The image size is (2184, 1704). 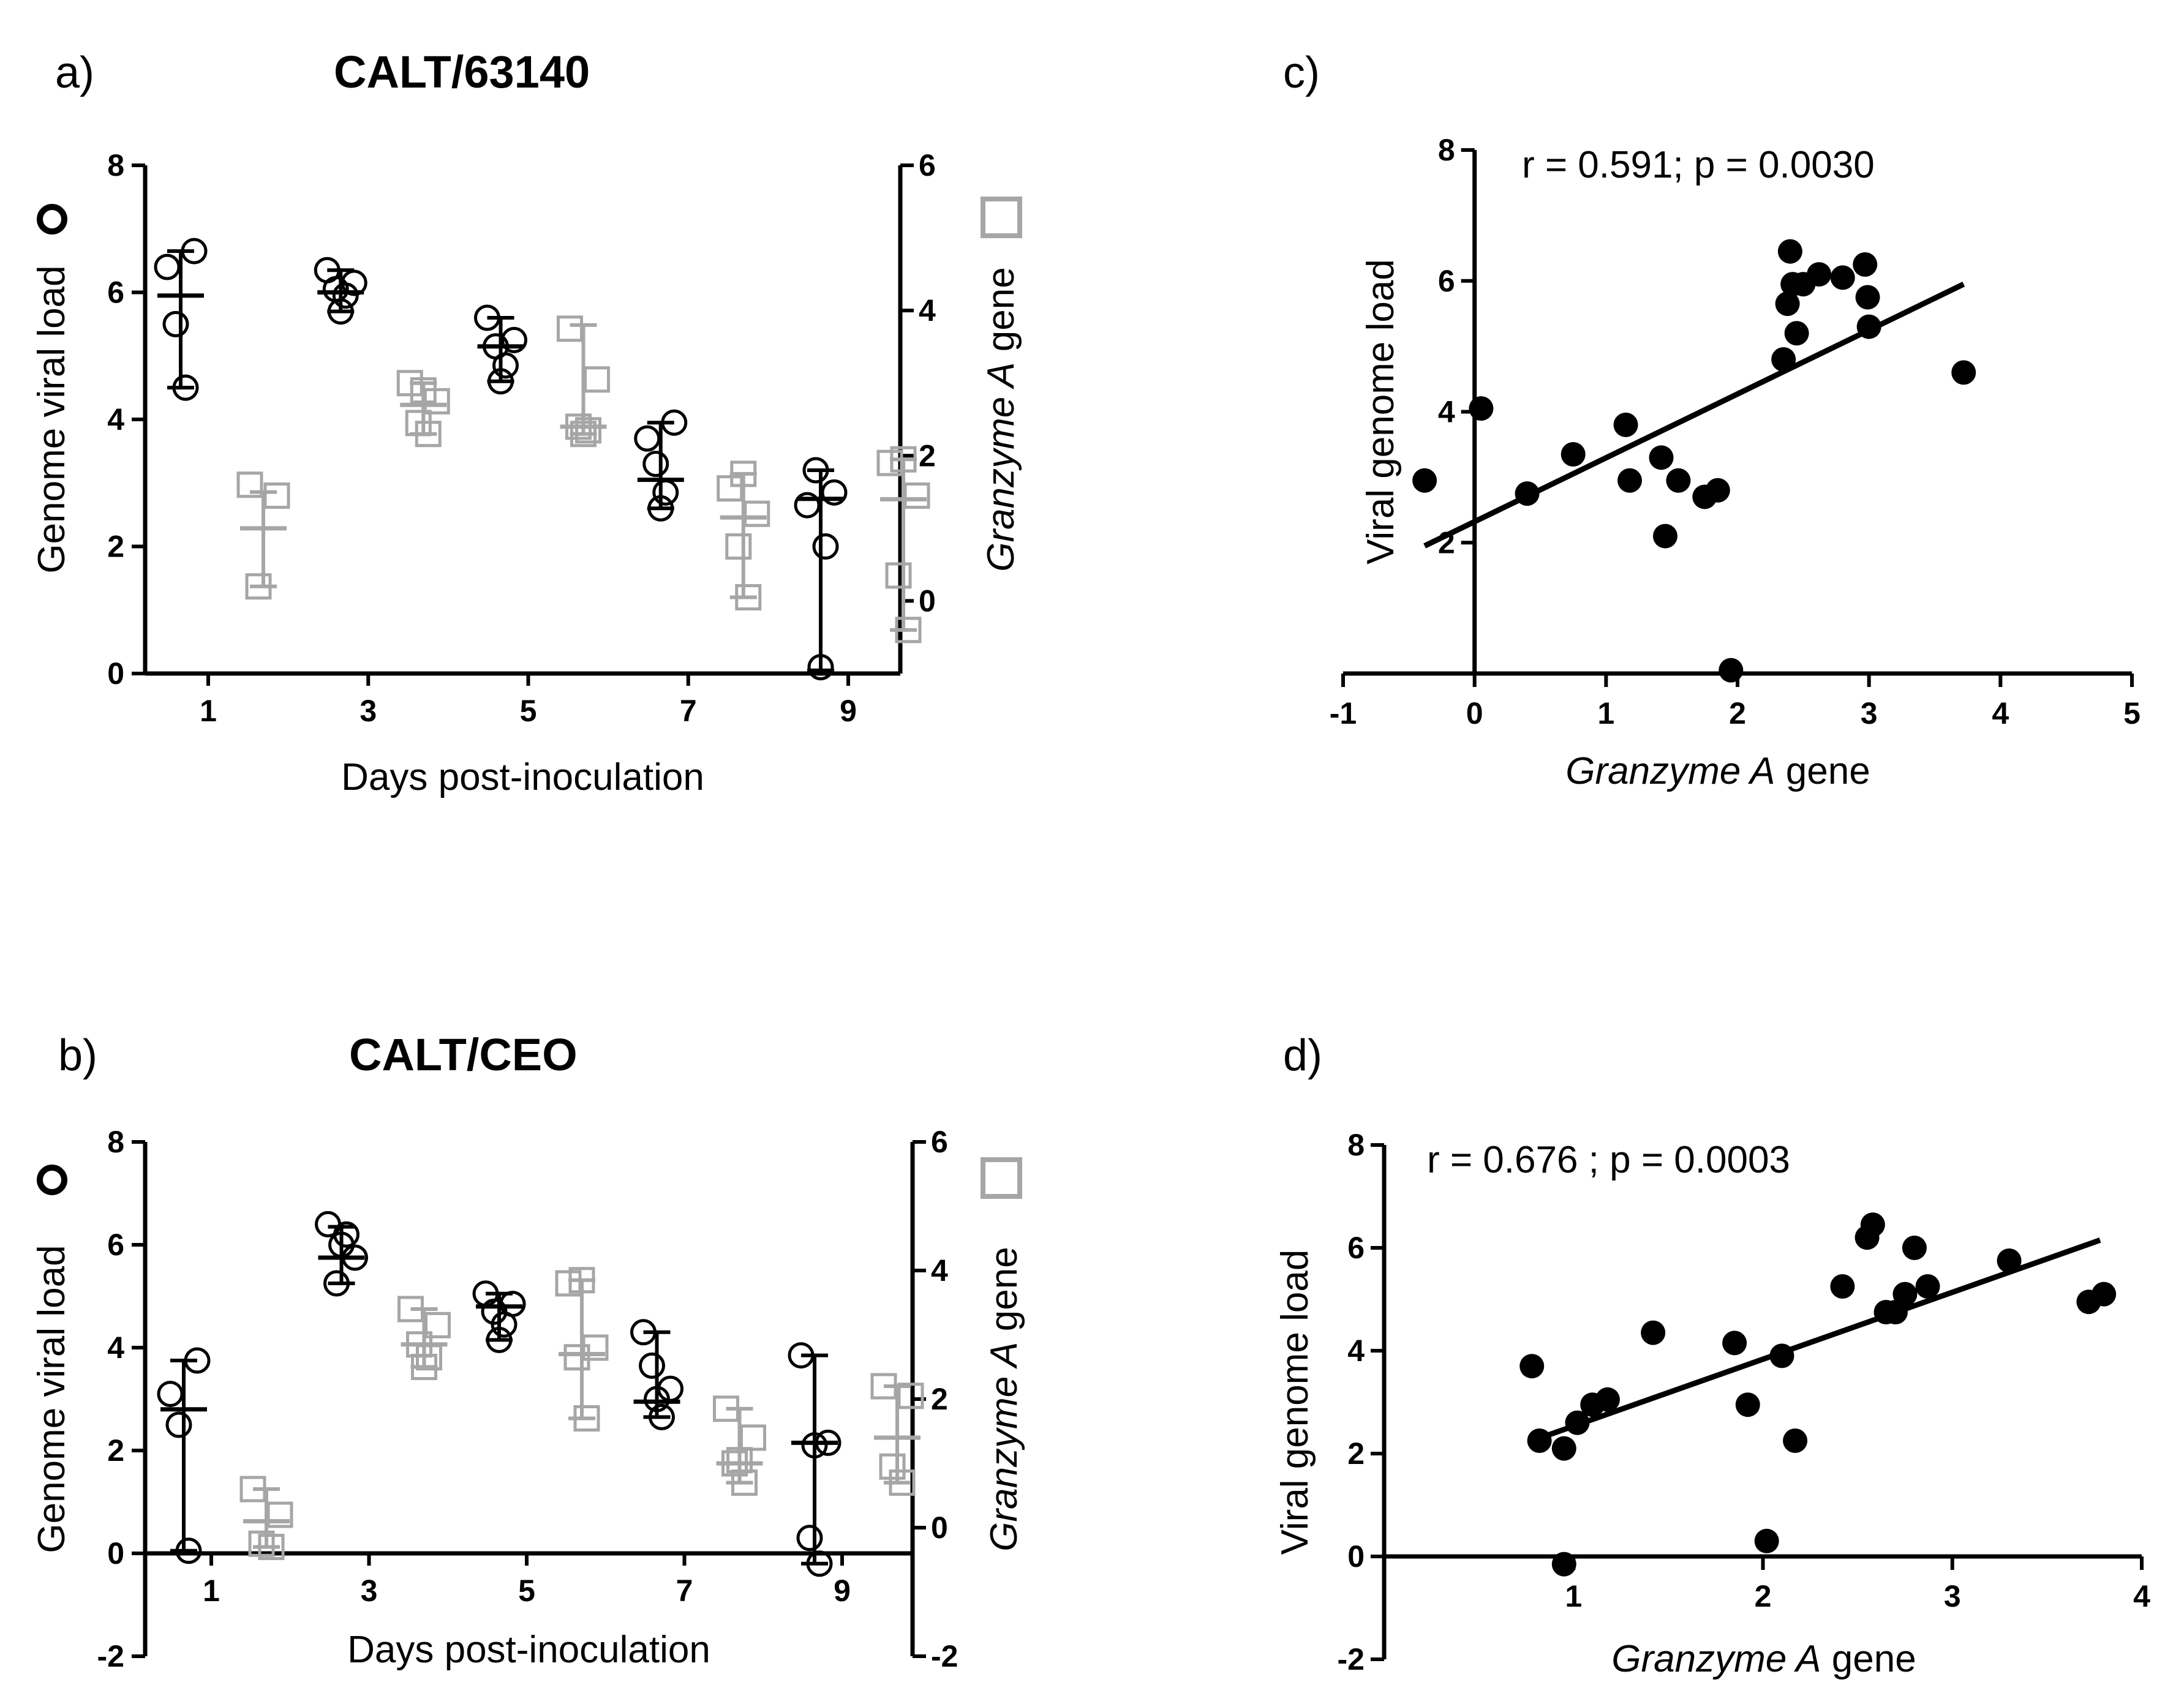 What do you see at coordinates (1356, 1556) in the screenshot?
I see `y-tick-label: 0` at bounding box center [1356, 1556].